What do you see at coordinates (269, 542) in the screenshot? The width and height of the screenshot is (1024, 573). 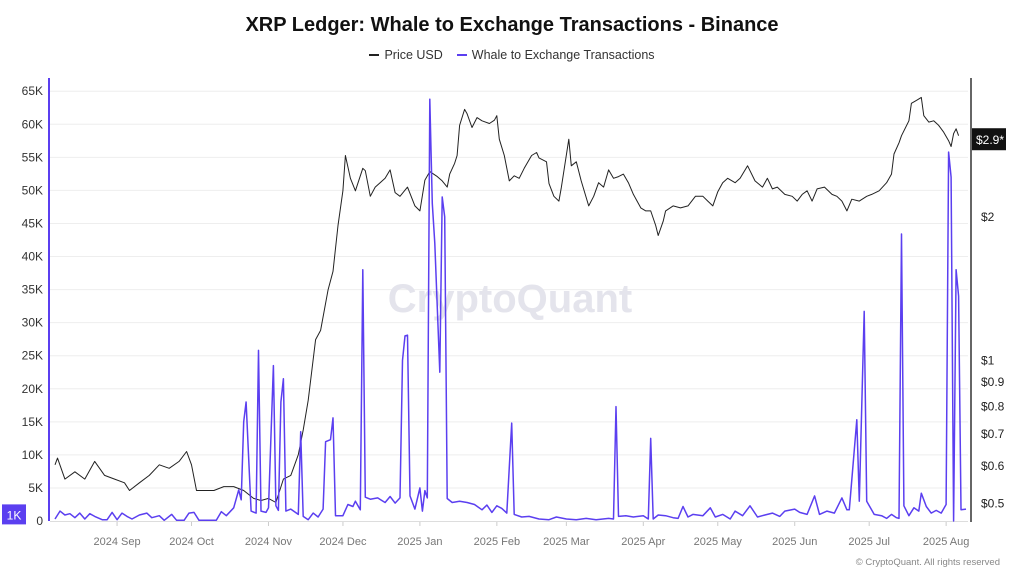 I see `x-tick-label: 2024 Nov` at bounding box center [269, 542].